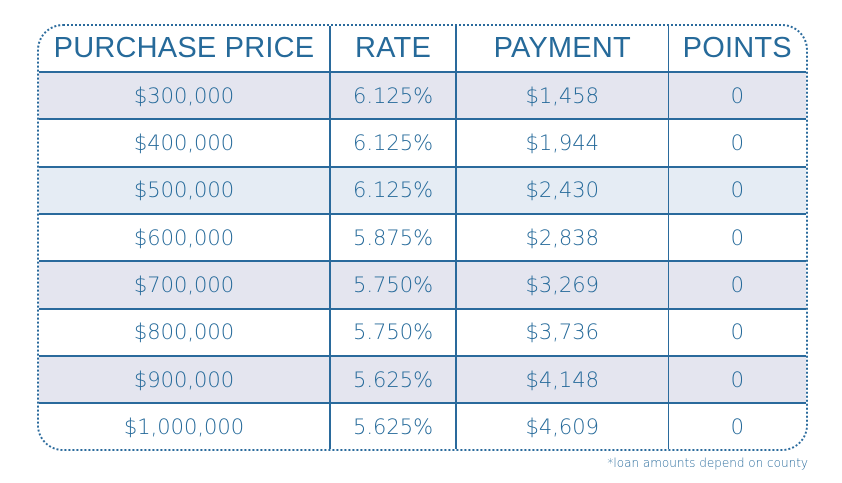 This screenshot has height=483, width=842. I want to click on table-row: $800,000 5.750% $3,736 0, so click(422, 333).